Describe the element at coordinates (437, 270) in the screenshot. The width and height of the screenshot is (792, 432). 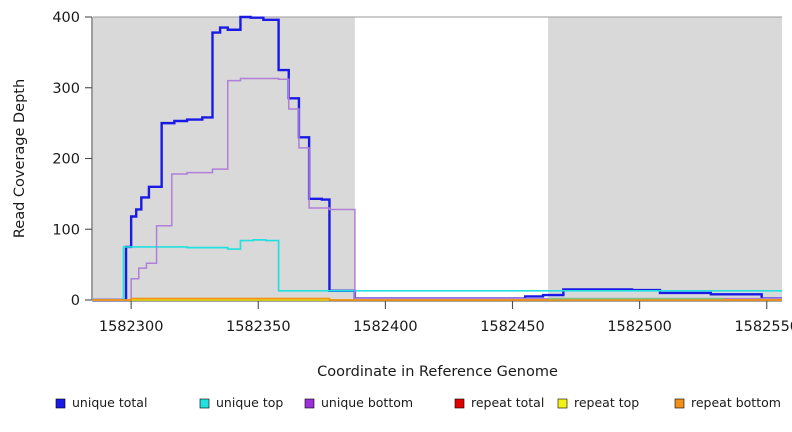
I see `series-line-unique-top` at that location.